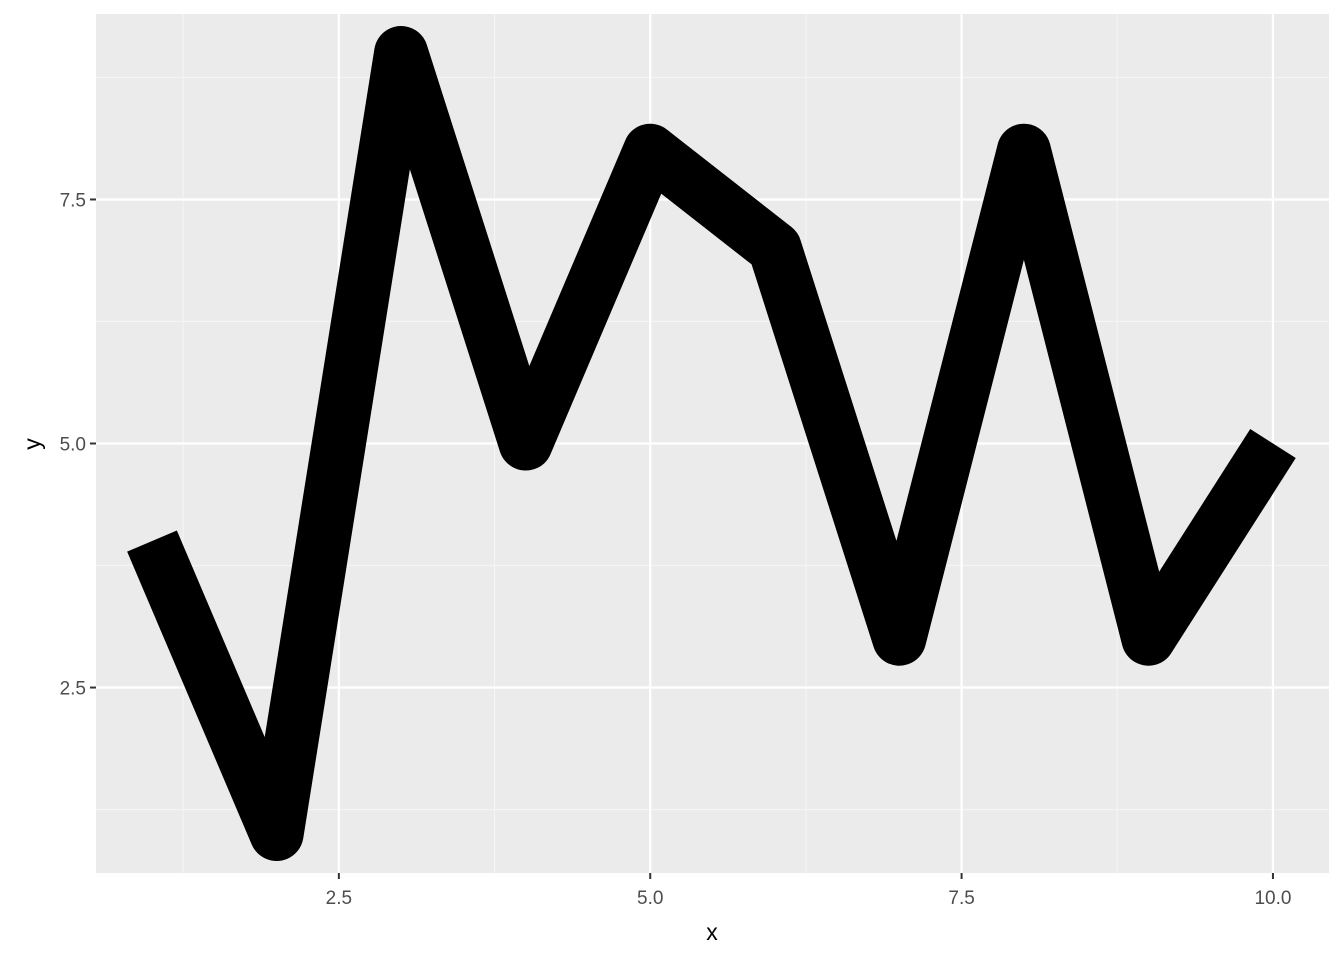  I want to click on y-axis: 2.5 5.0 7.5, so click(78, 445).